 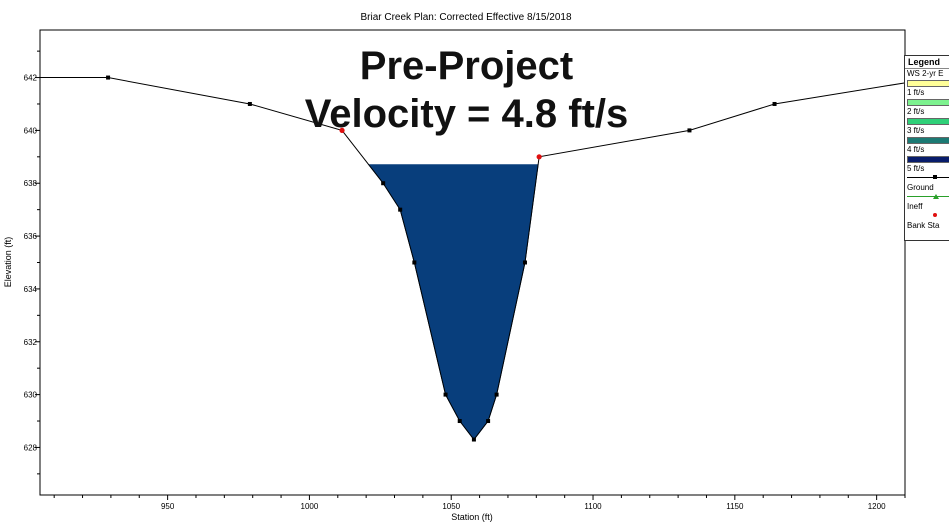 What do you see at coordinates (31, 447) in the screenshot?
I see `y-tick-label: 628` at bounding box center [31, 447].